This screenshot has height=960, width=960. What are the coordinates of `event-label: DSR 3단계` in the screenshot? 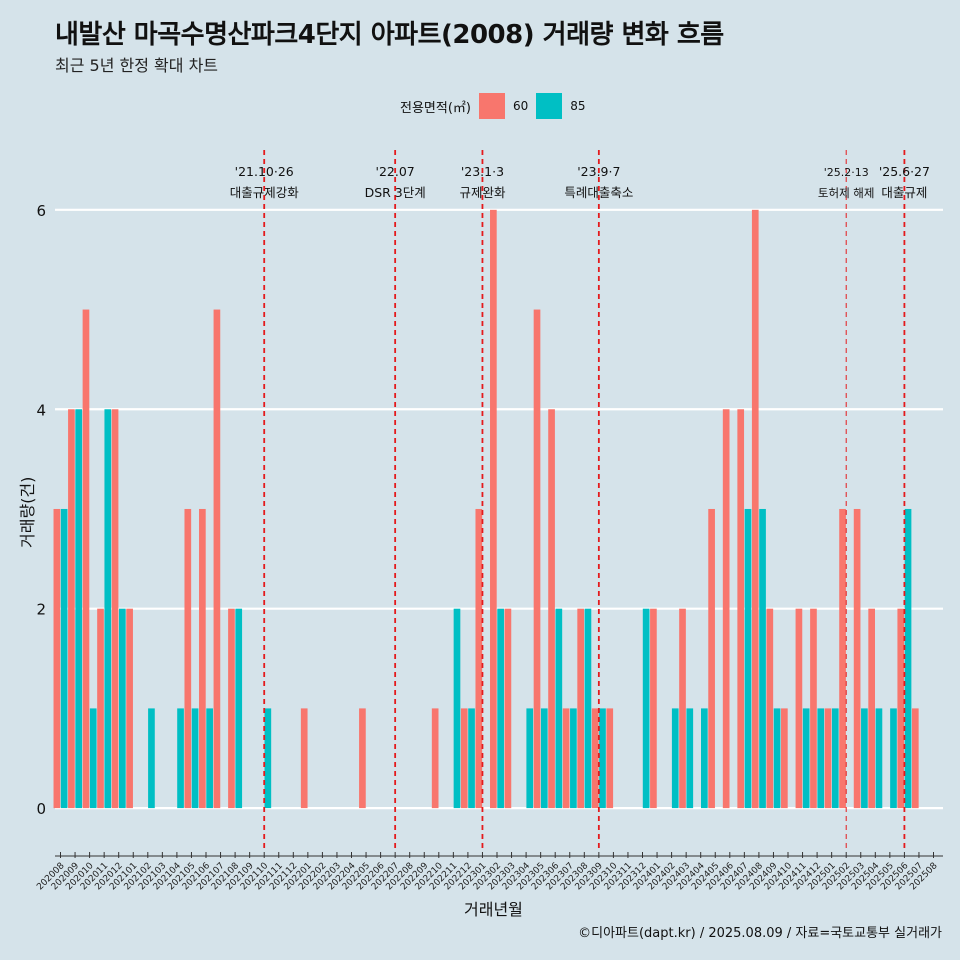 It's located at (395, 192).